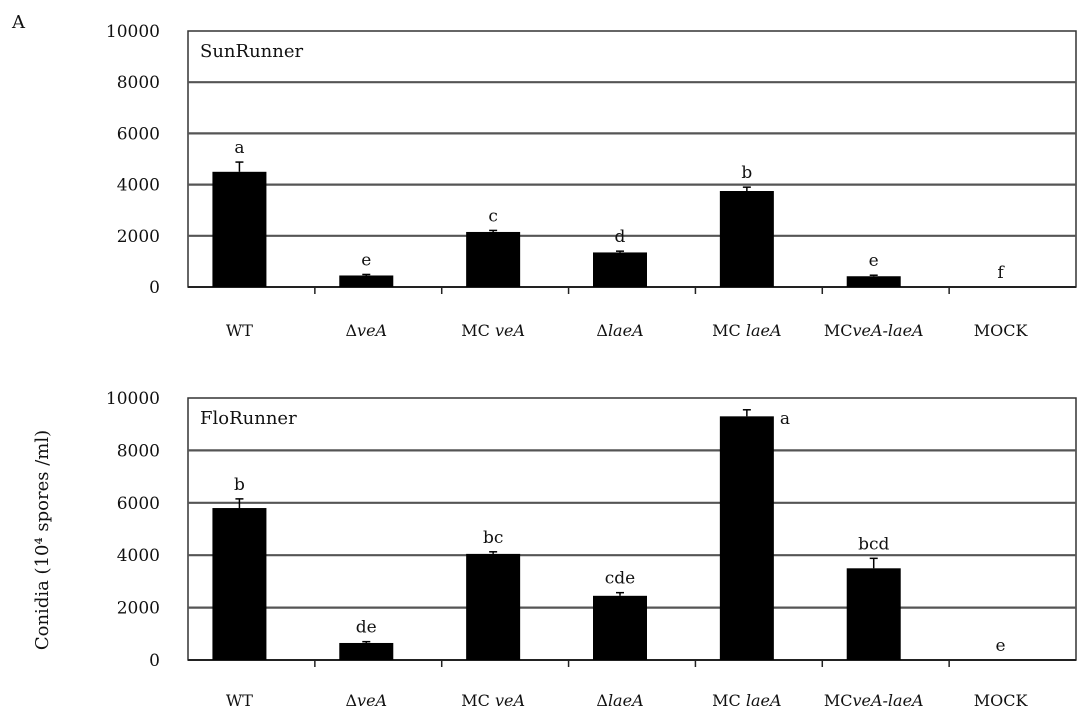  I want to click on y-axis-label: Conidia (10⁴ spores /ml), so click(42, 540).